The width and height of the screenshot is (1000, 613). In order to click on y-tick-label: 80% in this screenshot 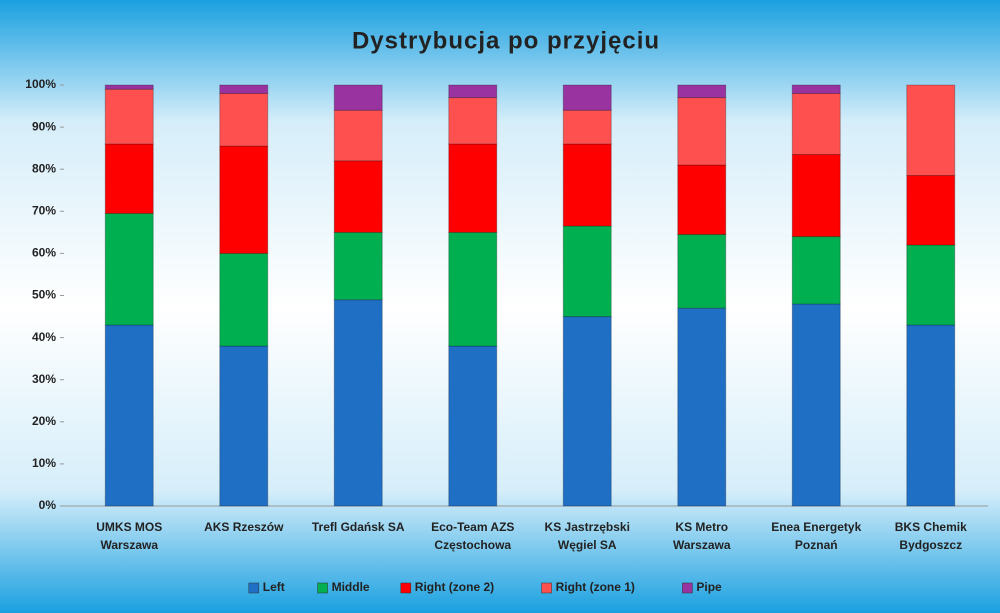, I will do `click(44, 168)`.